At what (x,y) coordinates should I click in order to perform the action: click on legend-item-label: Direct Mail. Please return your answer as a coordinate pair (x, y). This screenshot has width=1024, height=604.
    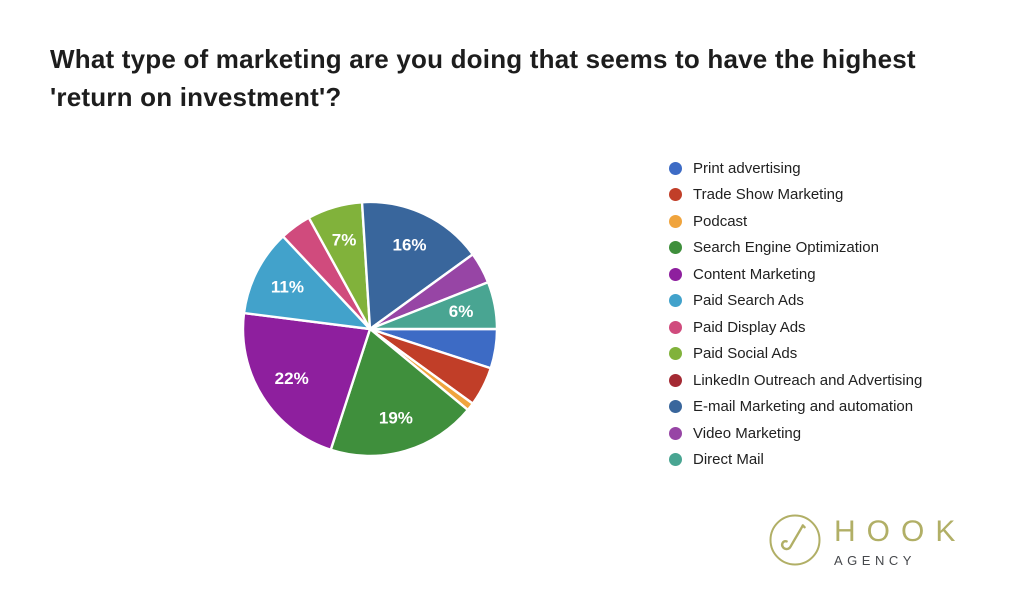
    Looking at the image, I should click on (728, 460).